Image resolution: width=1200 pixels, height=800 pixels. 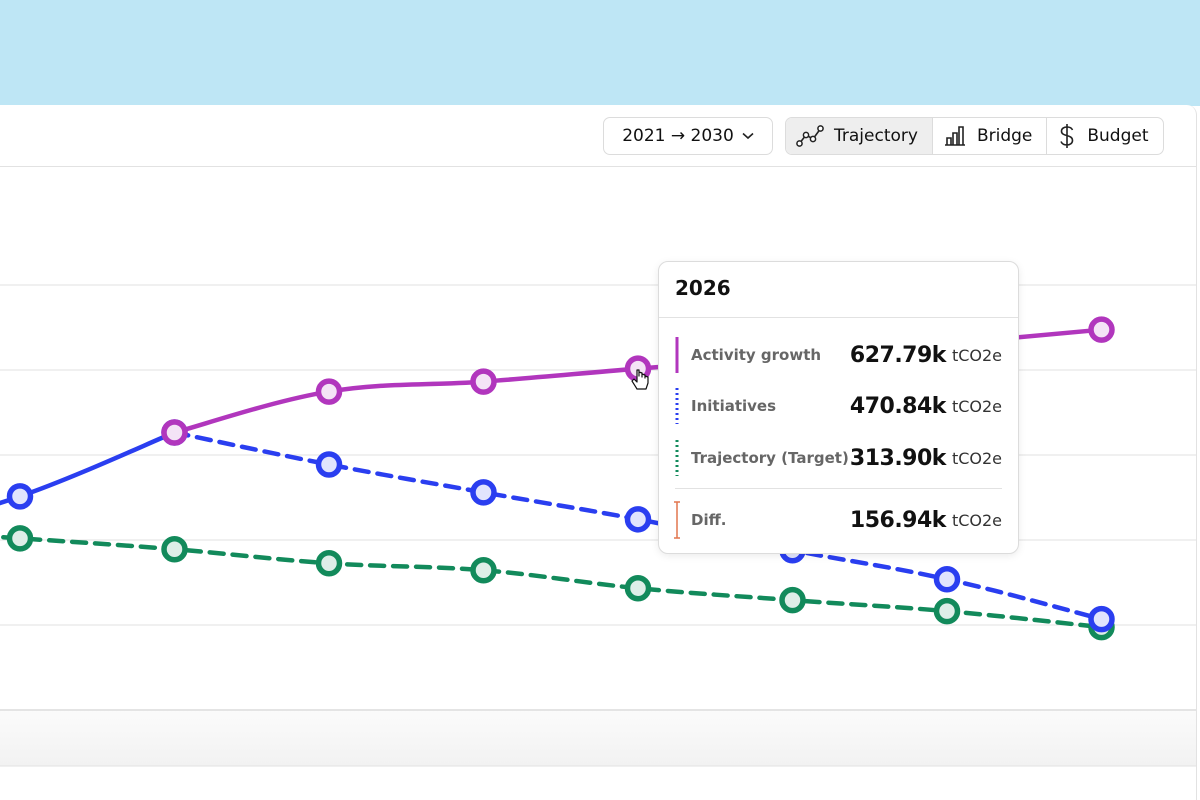 I want to click on view-label: Budget, so click(x=1118, y=136).